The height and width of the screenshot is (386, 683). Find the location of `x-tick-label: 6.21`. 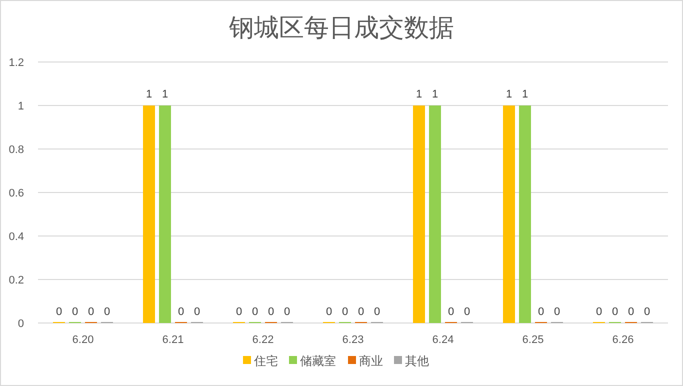

x-tick-label: 6.21 is located at coordinates (173, 340).